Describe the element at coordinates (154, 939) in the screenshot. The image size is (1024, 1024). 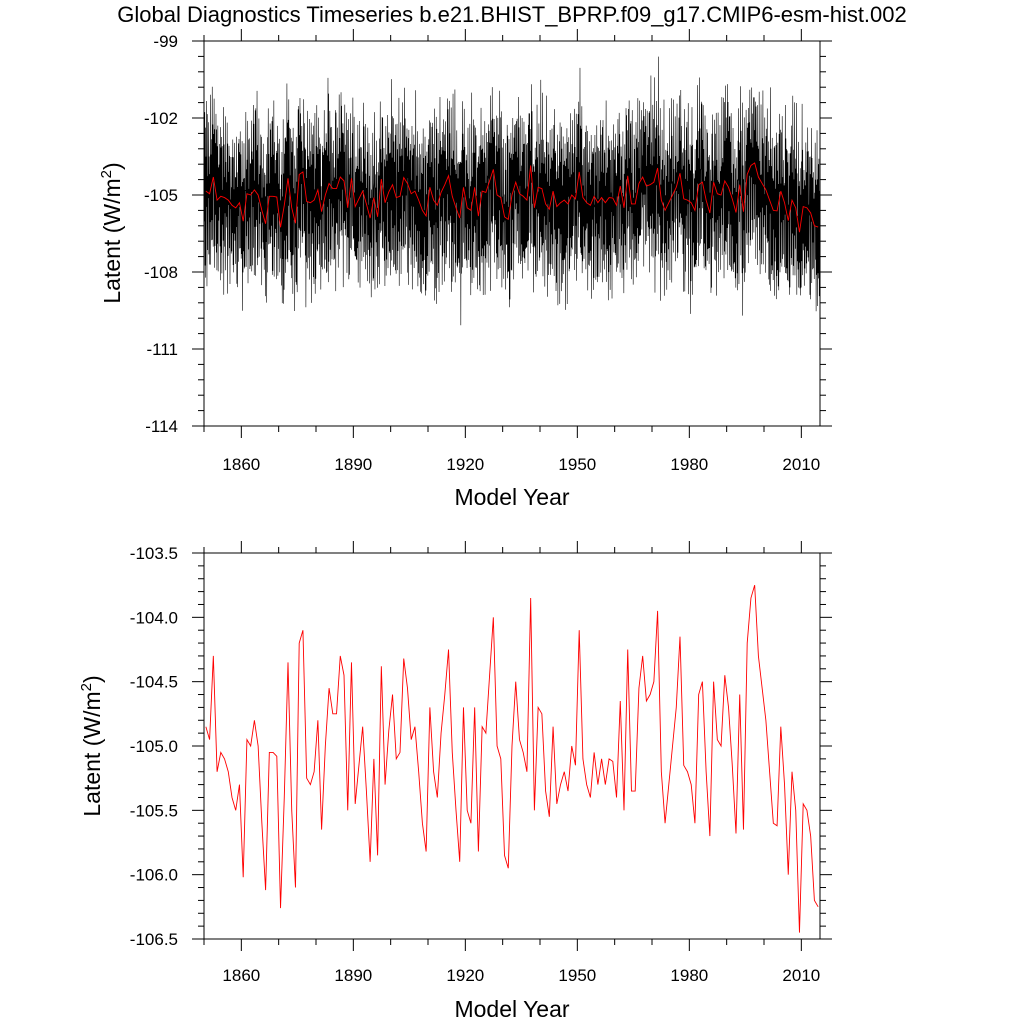
I see `y-tick-label: -106.5` at that location.